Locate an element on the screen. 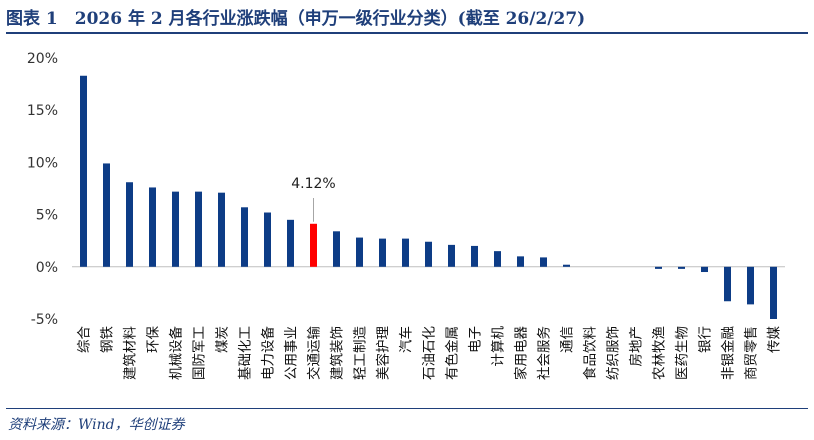  bar-商贸零售 is located at coordinates (750, 285).